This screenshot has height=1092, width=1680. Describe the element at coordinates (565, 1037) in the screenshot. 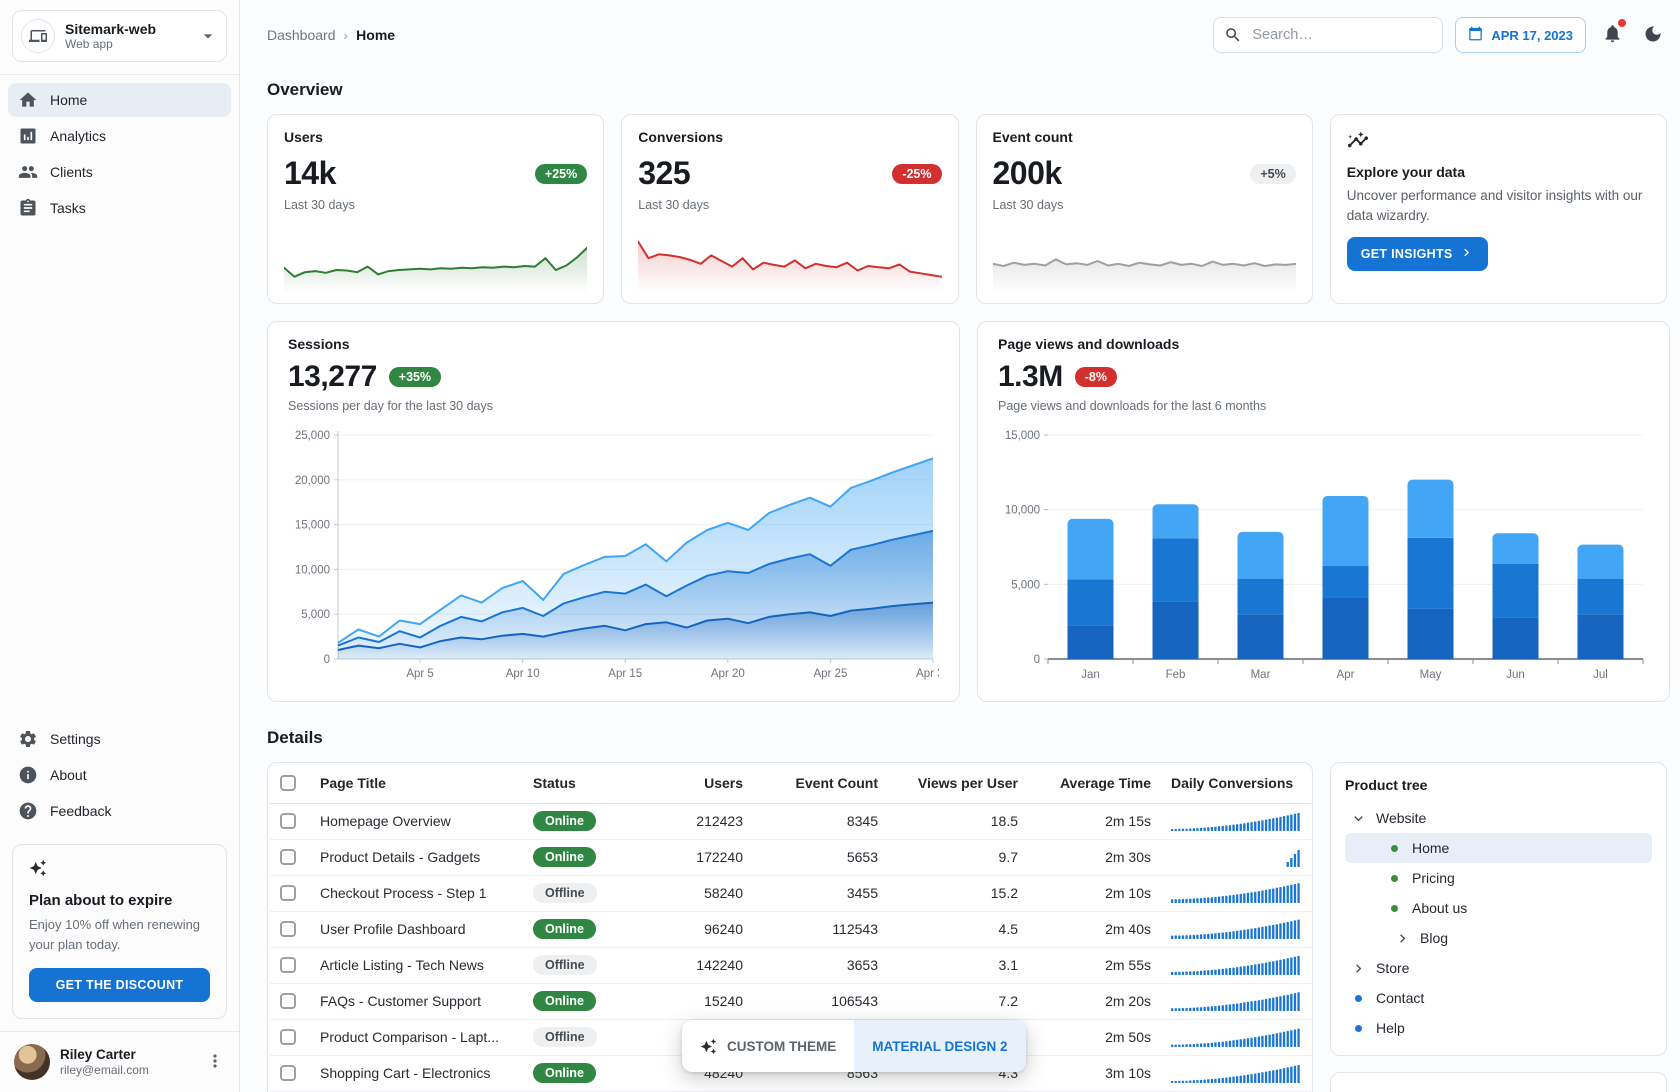

I see `status-badge: Offline` at that location.